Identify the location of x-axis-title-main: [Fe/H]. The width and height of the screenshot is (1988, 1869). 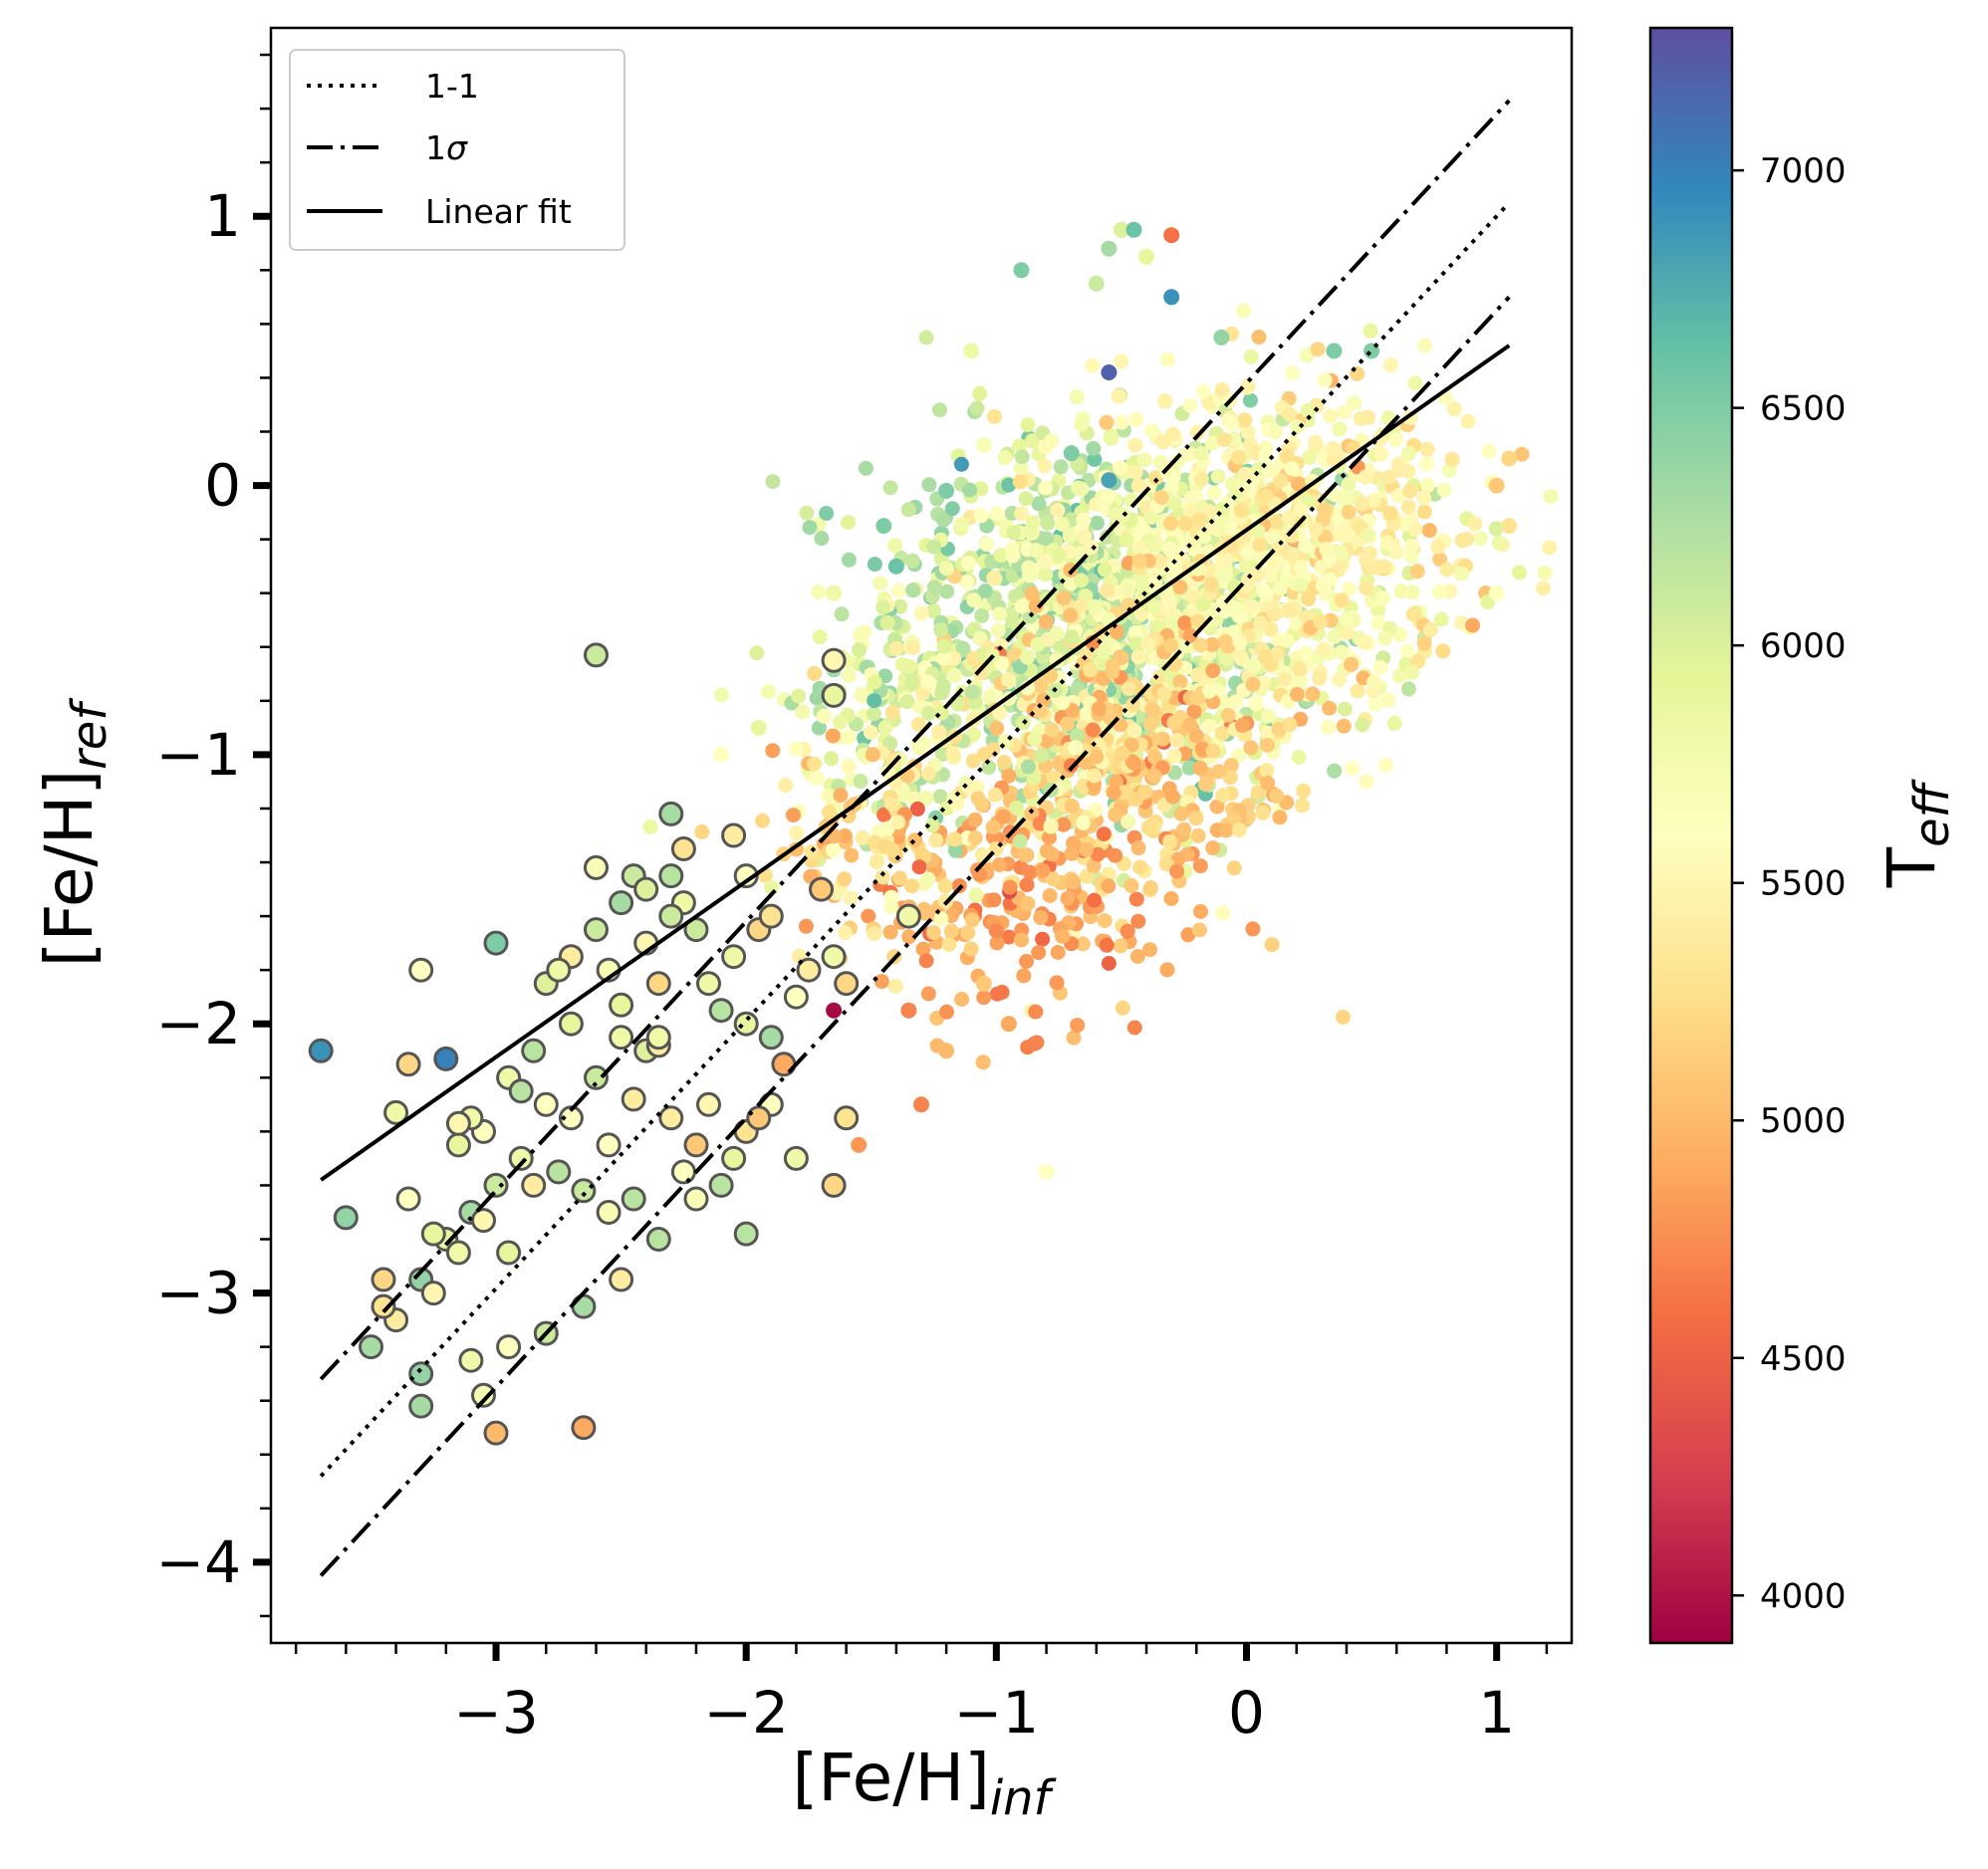
(891, 1778).